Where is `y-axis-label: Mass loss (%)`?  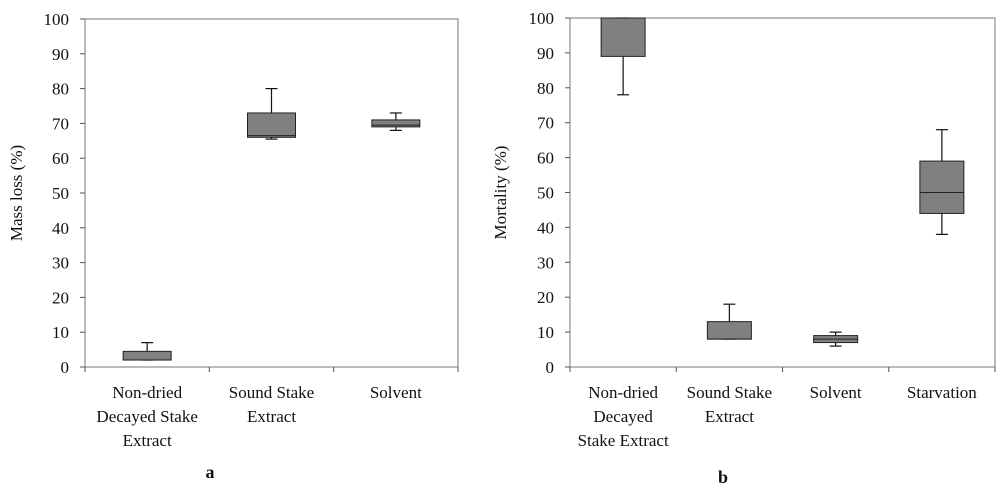
y-axis-label: Mass loss (%) is located at coordinates (16, 193).